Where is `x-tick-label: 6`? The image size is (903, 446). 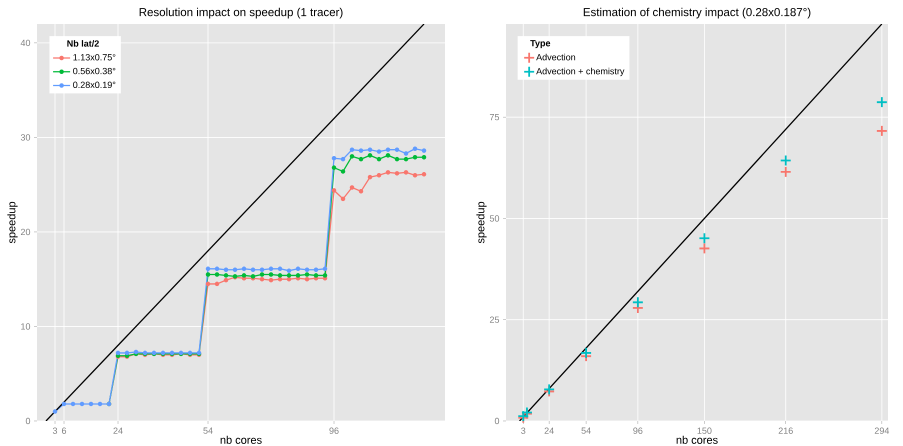
x-tick-label: 6 is located at coordinates (64, 431).